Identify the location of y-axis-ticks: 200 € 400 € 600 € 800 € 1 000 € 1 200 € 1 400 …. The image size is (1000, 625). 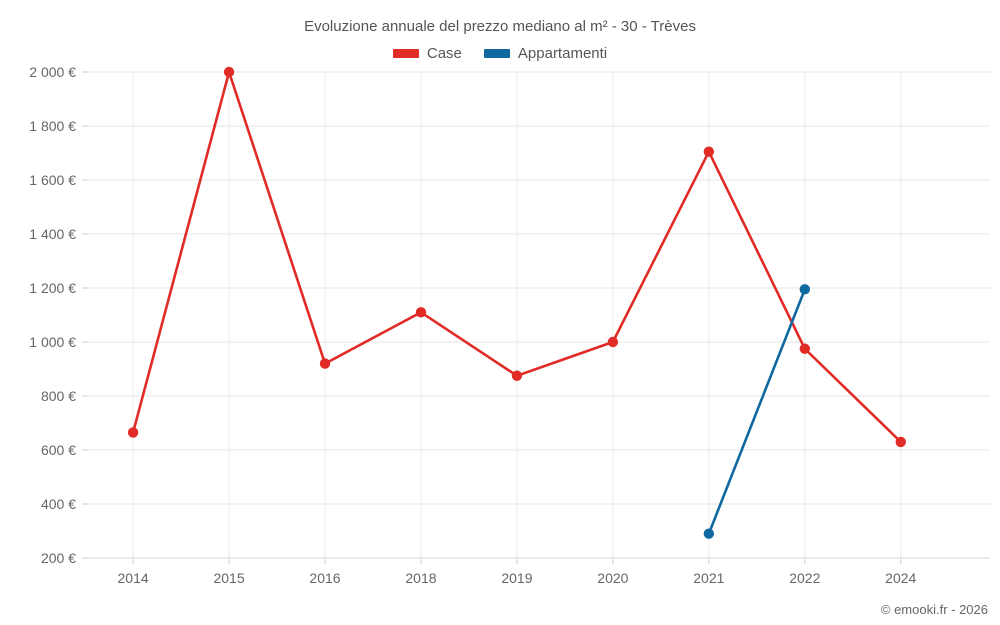
(52, 315).